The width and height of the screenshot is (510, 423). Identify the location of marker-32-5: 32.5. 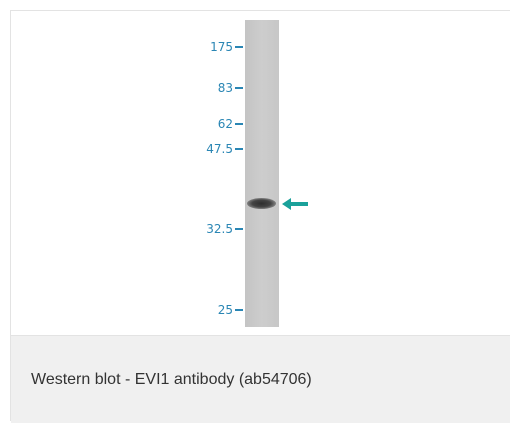
(203, 229).